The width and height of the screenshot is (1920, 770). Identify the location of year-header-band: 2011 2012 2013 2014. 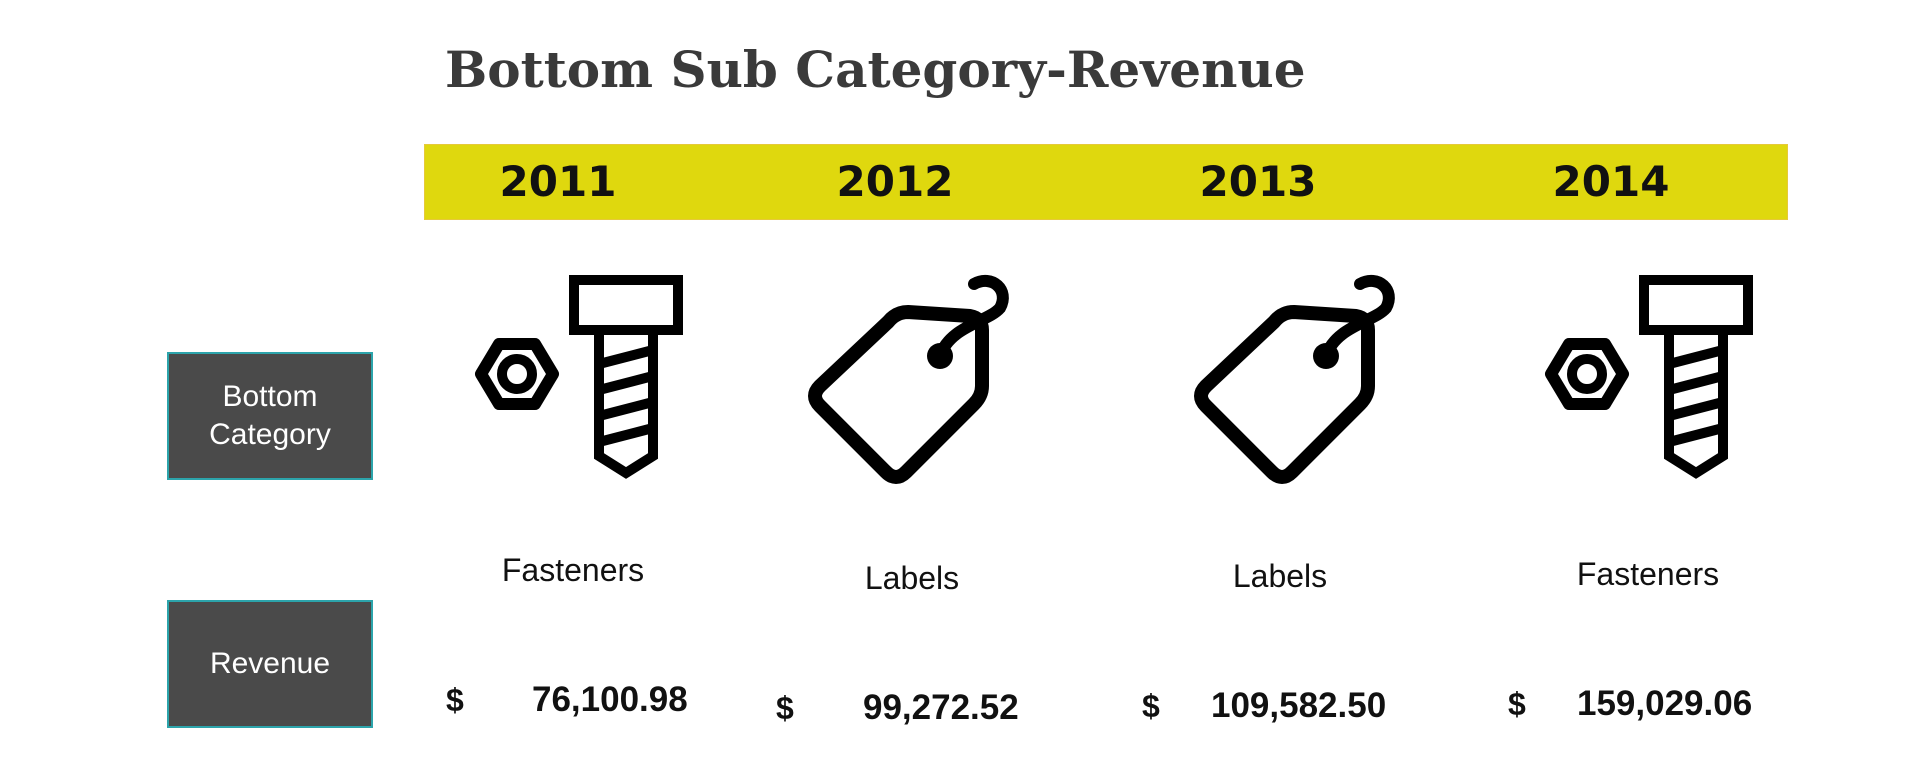
(1106, 182).